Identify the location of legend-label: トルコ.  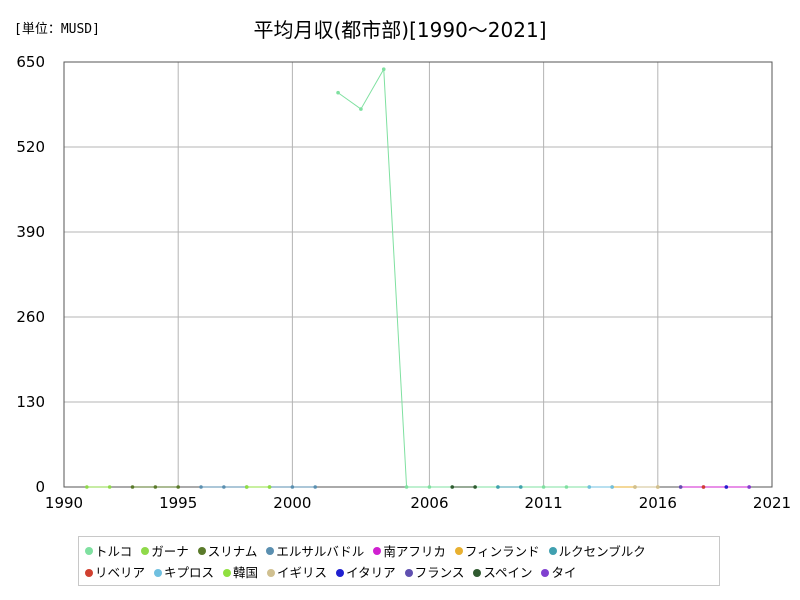
(114, 551).